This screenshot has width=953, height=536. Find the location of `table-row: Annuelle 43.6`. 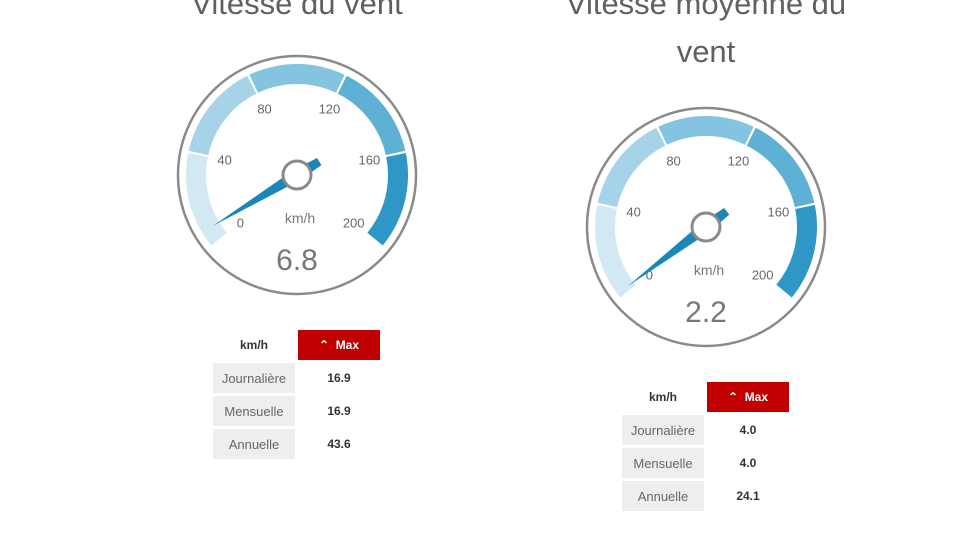

table-row: Annuelle 43.6 is located at coordinates (296, 444).